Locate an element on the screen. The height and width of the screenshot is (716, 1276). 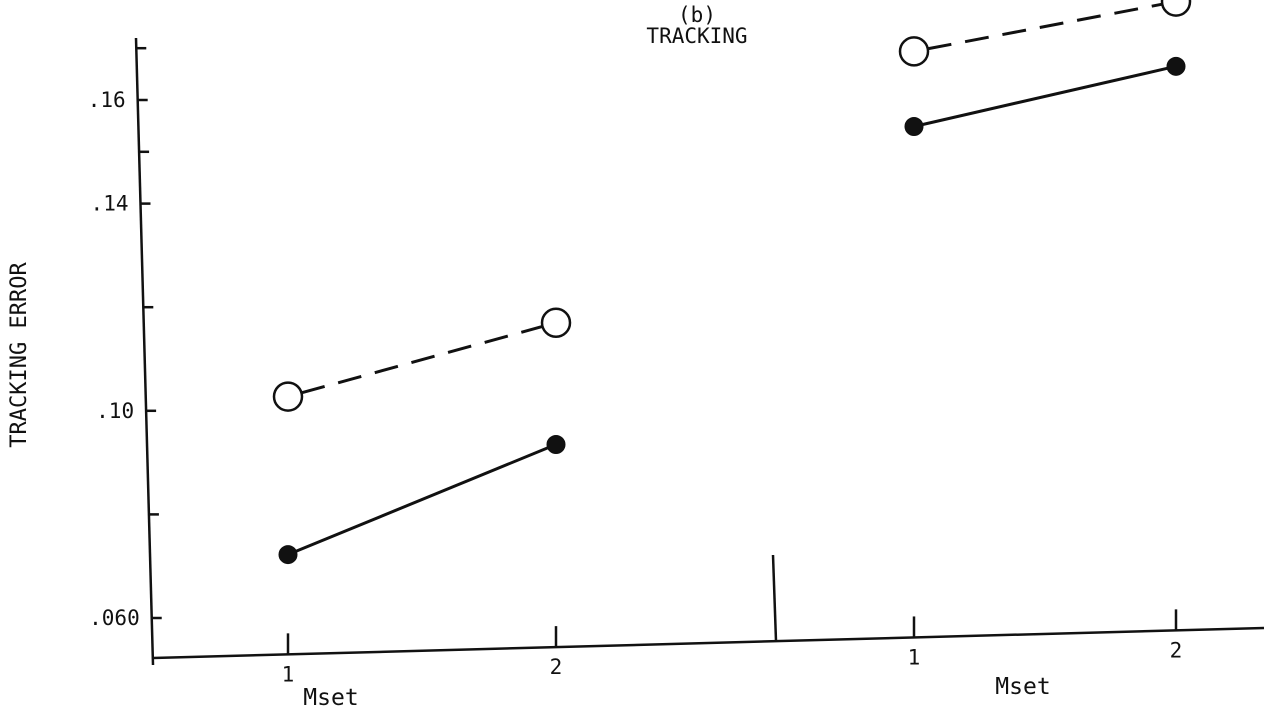
y-tick-label: .14 is located at coordinates (110, 204).